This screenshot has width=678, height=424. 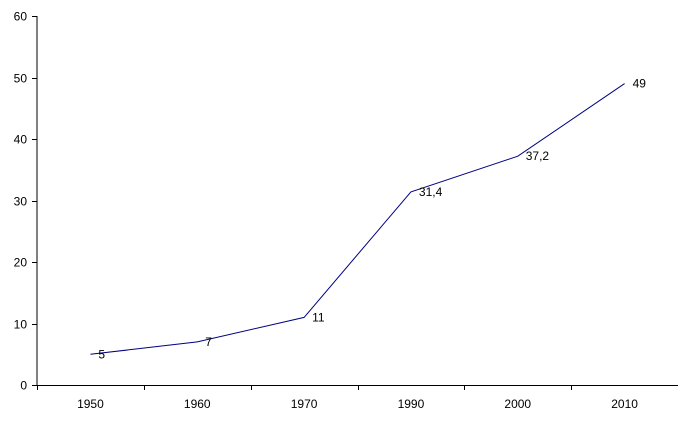 I want to click on data-label: 31,4, so click(x=431, y=192).